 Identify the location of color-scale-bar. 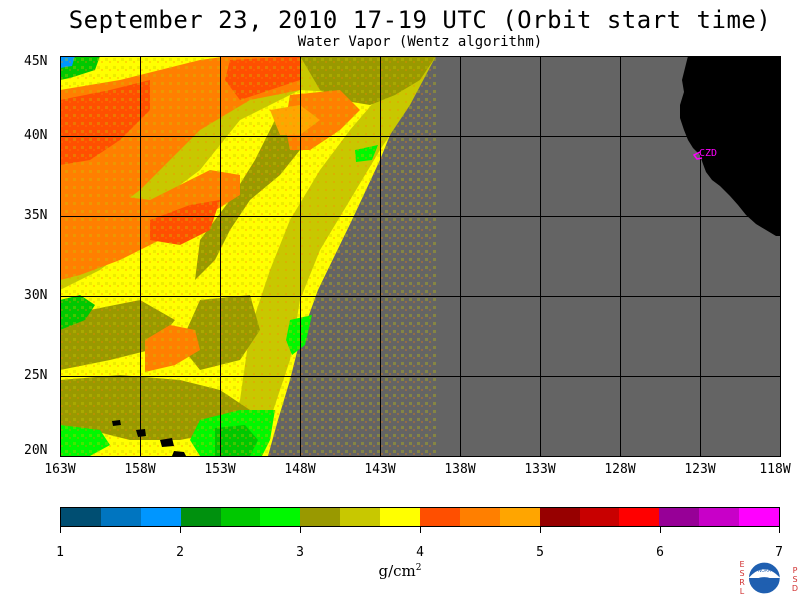
(420, 517).